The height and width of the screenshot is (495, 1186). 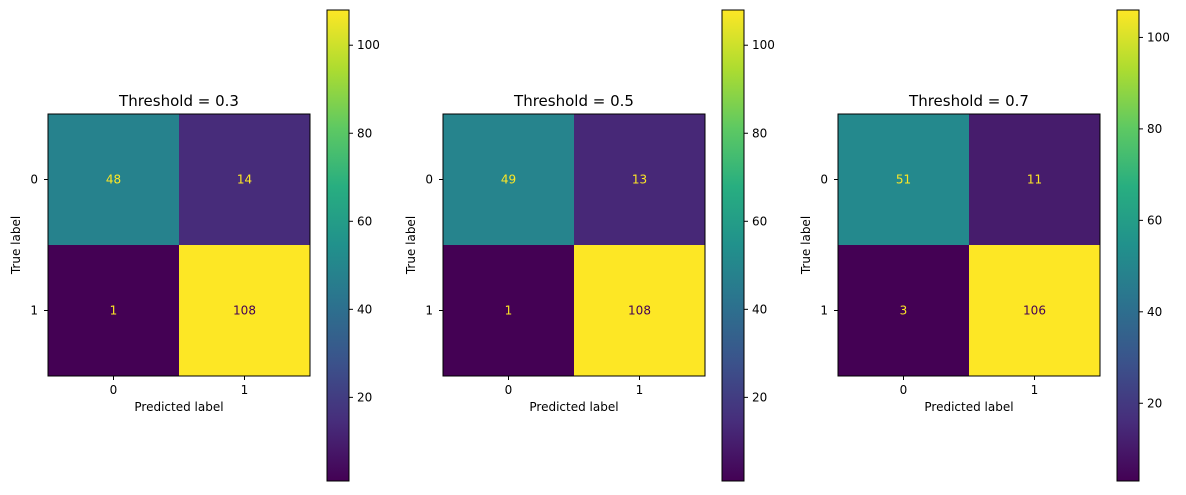 I want to click on cell-value-label: 106, so click(x=1034, y=311).